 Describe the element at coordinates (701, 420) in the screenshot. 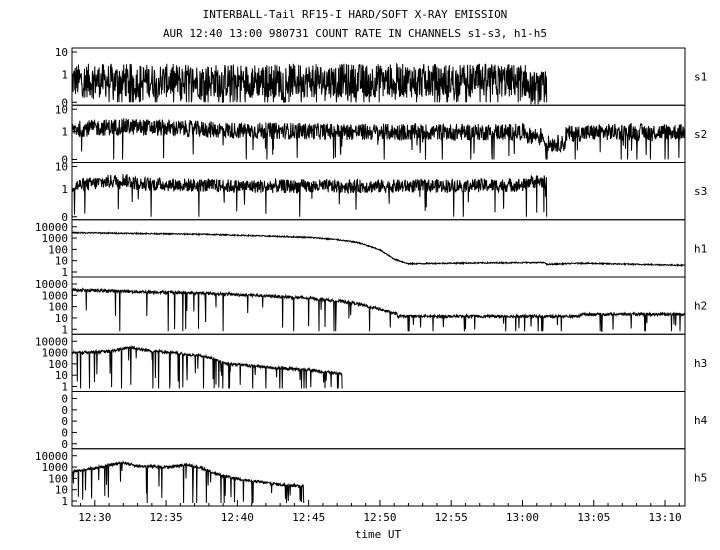

I see `channel-label: h4` at that location.